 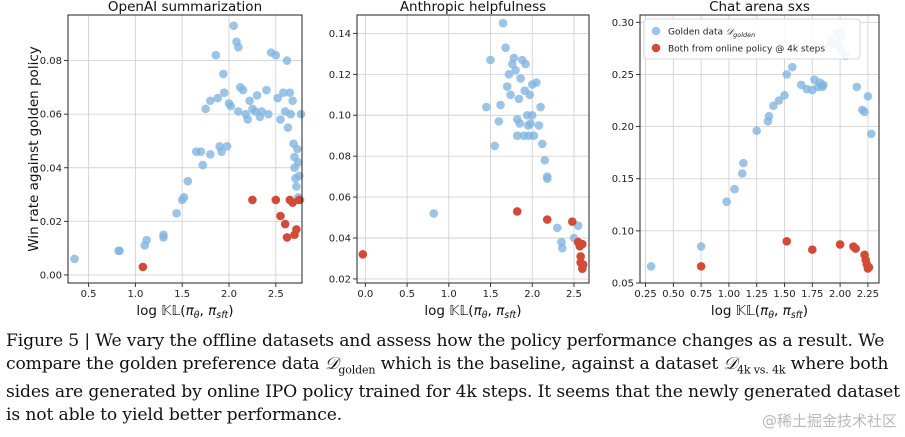 What do you see at coordinates (729, 294) in the screenshot?
I see `x-tick-label: 1.00` at bounding box center [729, 294].